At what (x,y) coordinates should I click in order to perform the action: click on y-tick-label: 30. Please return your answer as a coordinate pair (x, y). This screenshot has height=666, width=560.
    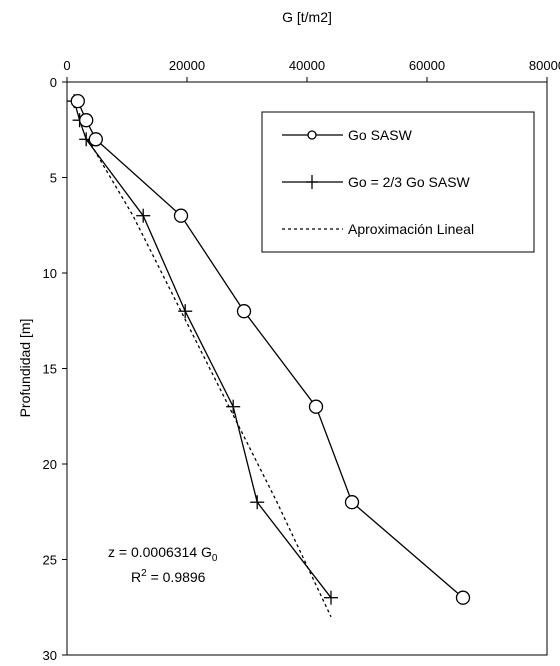
    Looking at the image, I should click on (50, 655).